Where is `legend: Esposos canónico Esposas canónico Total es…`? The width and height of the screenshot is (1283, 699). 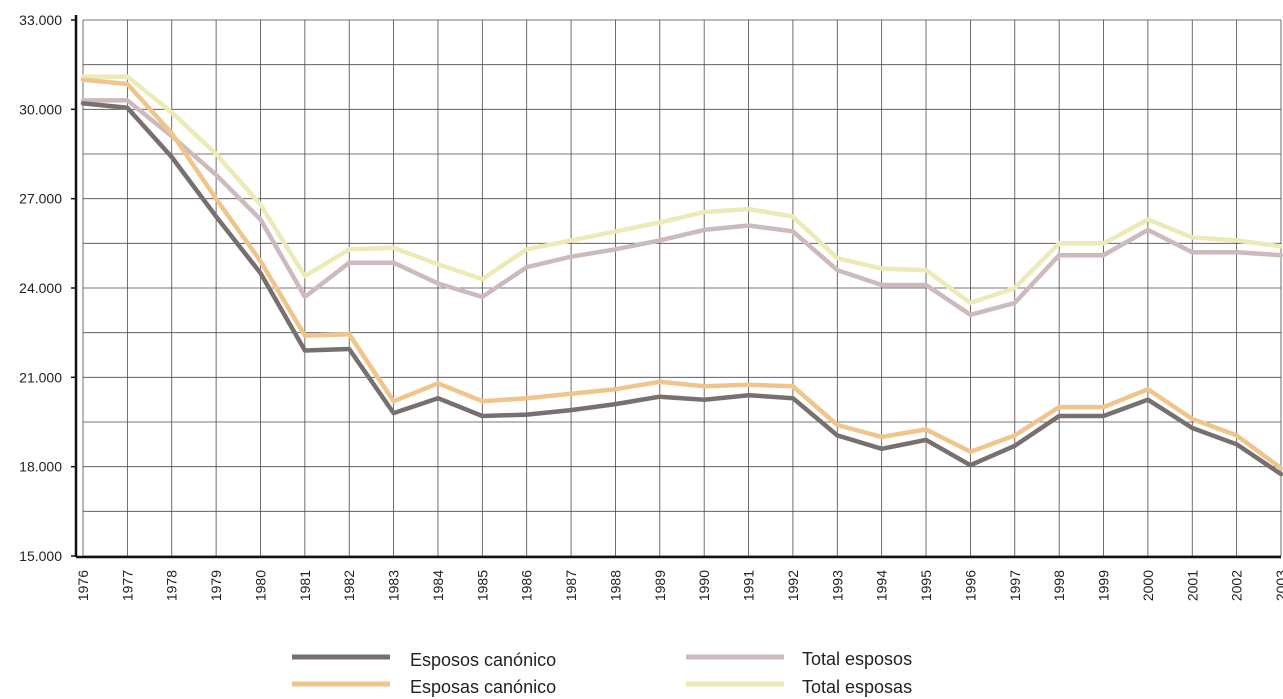
legend: Esposos canónico Esposas canónico Total es… is located at coordinates (602, 673).